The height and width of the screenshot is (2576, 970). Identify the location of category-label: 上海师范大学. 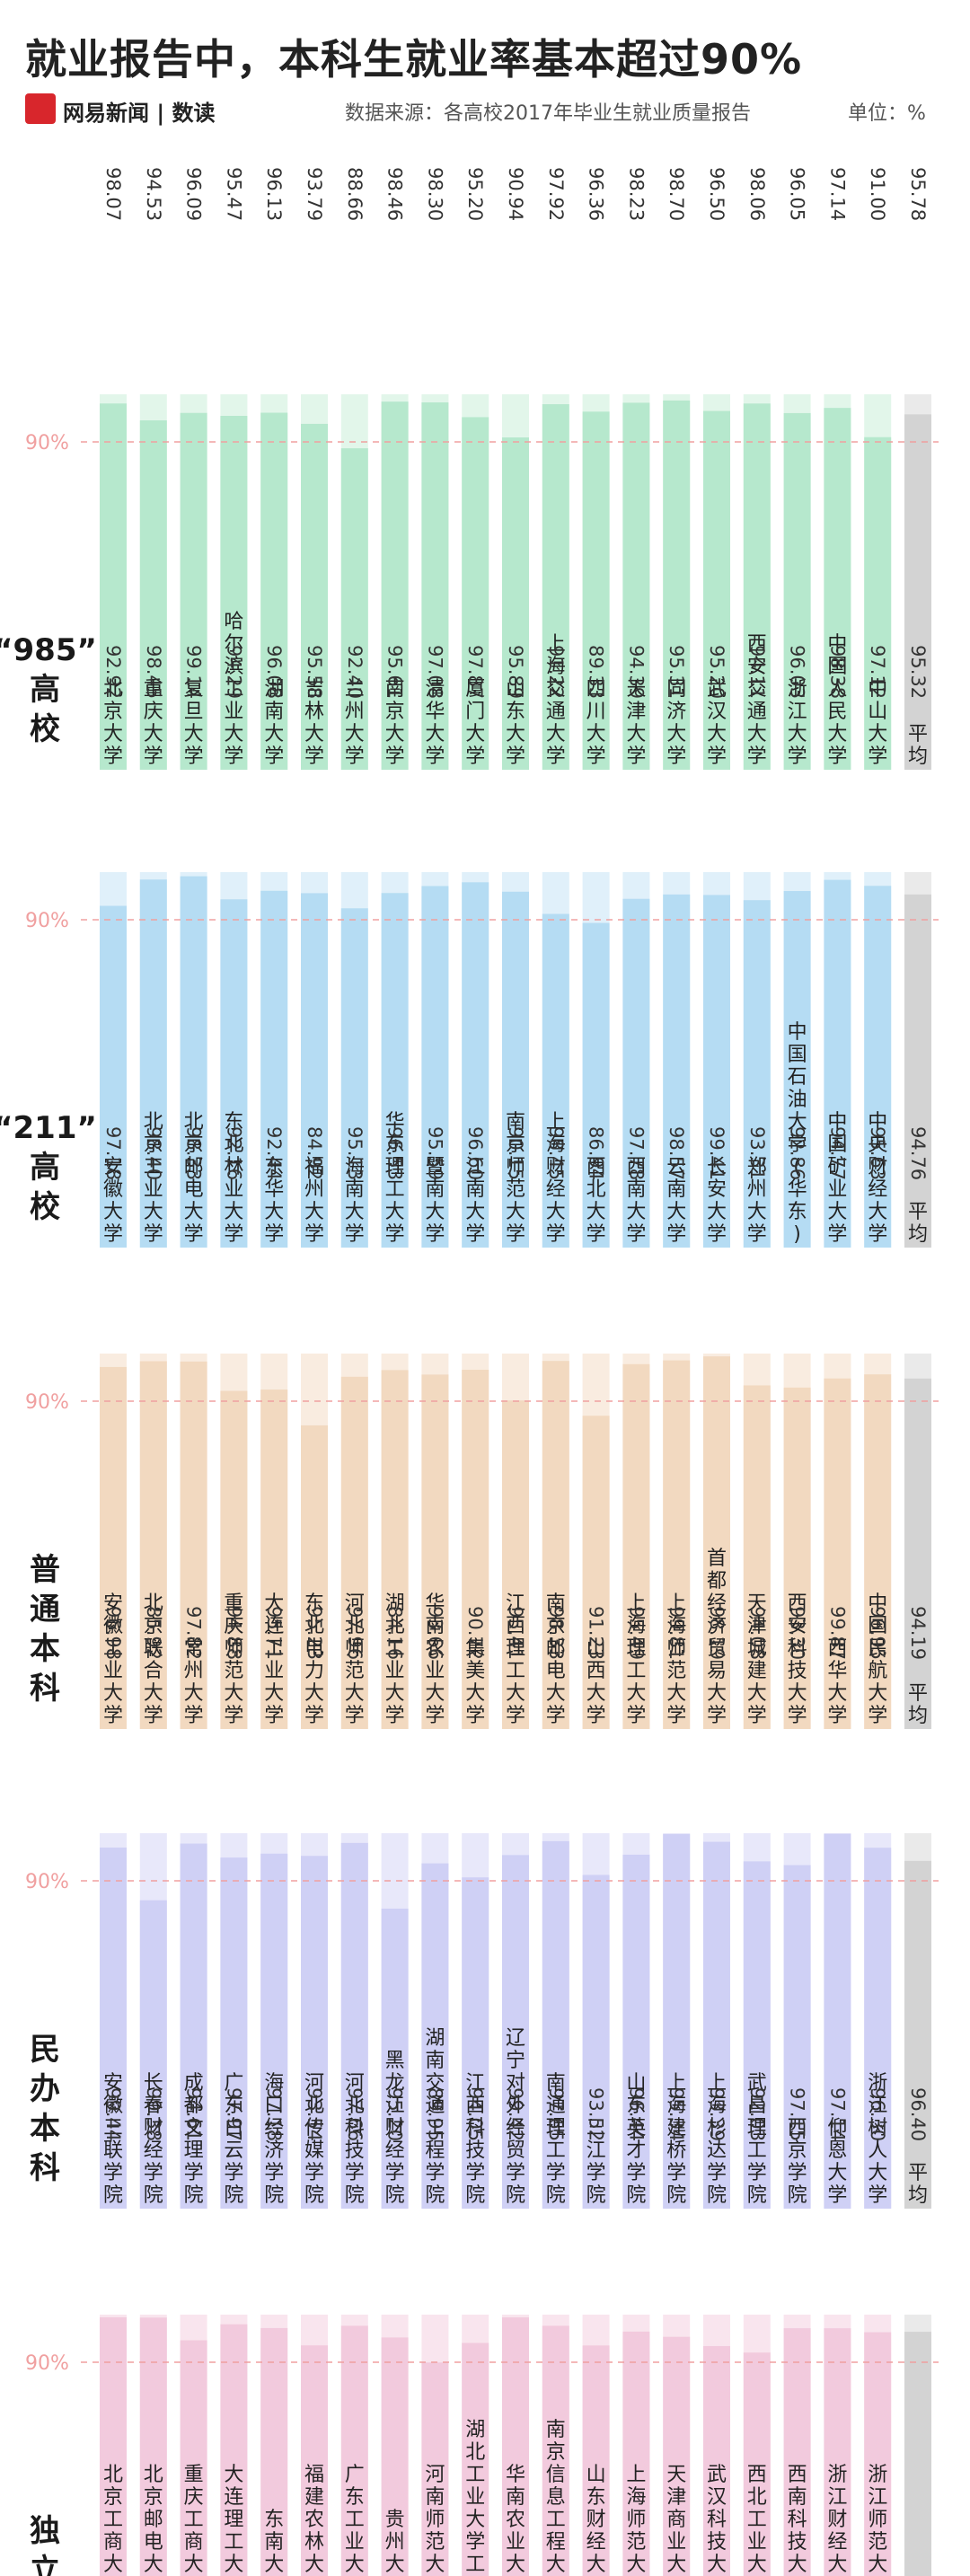
(676, 1659).